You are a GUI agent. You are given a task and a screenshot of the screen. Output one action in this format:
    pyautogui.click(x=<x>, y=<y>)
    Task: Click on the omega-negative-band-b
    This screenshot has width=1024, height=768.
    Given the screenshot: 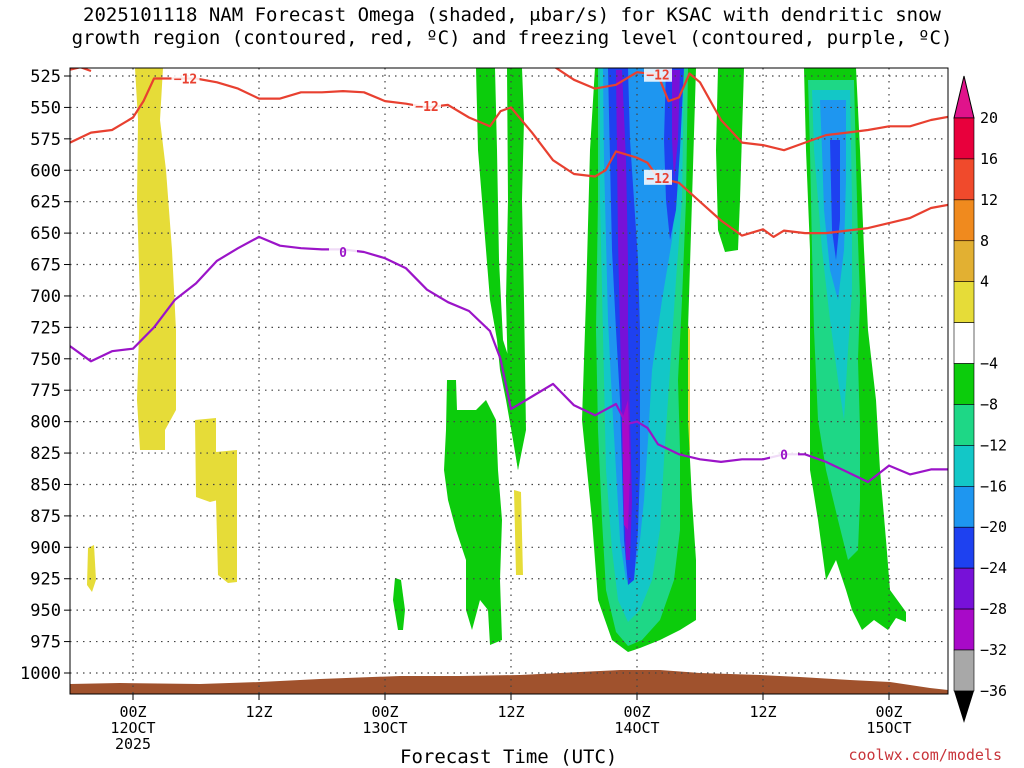 What is the action you would take?
    pyautogui.click(x=516, y=269)
    